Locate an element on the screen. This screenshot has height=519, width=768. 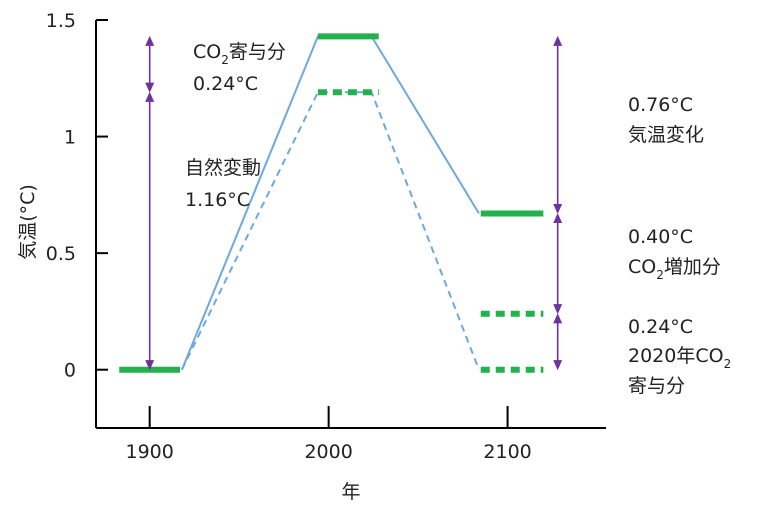
y-tick-label: 1 is located at coordinates (70, 138).